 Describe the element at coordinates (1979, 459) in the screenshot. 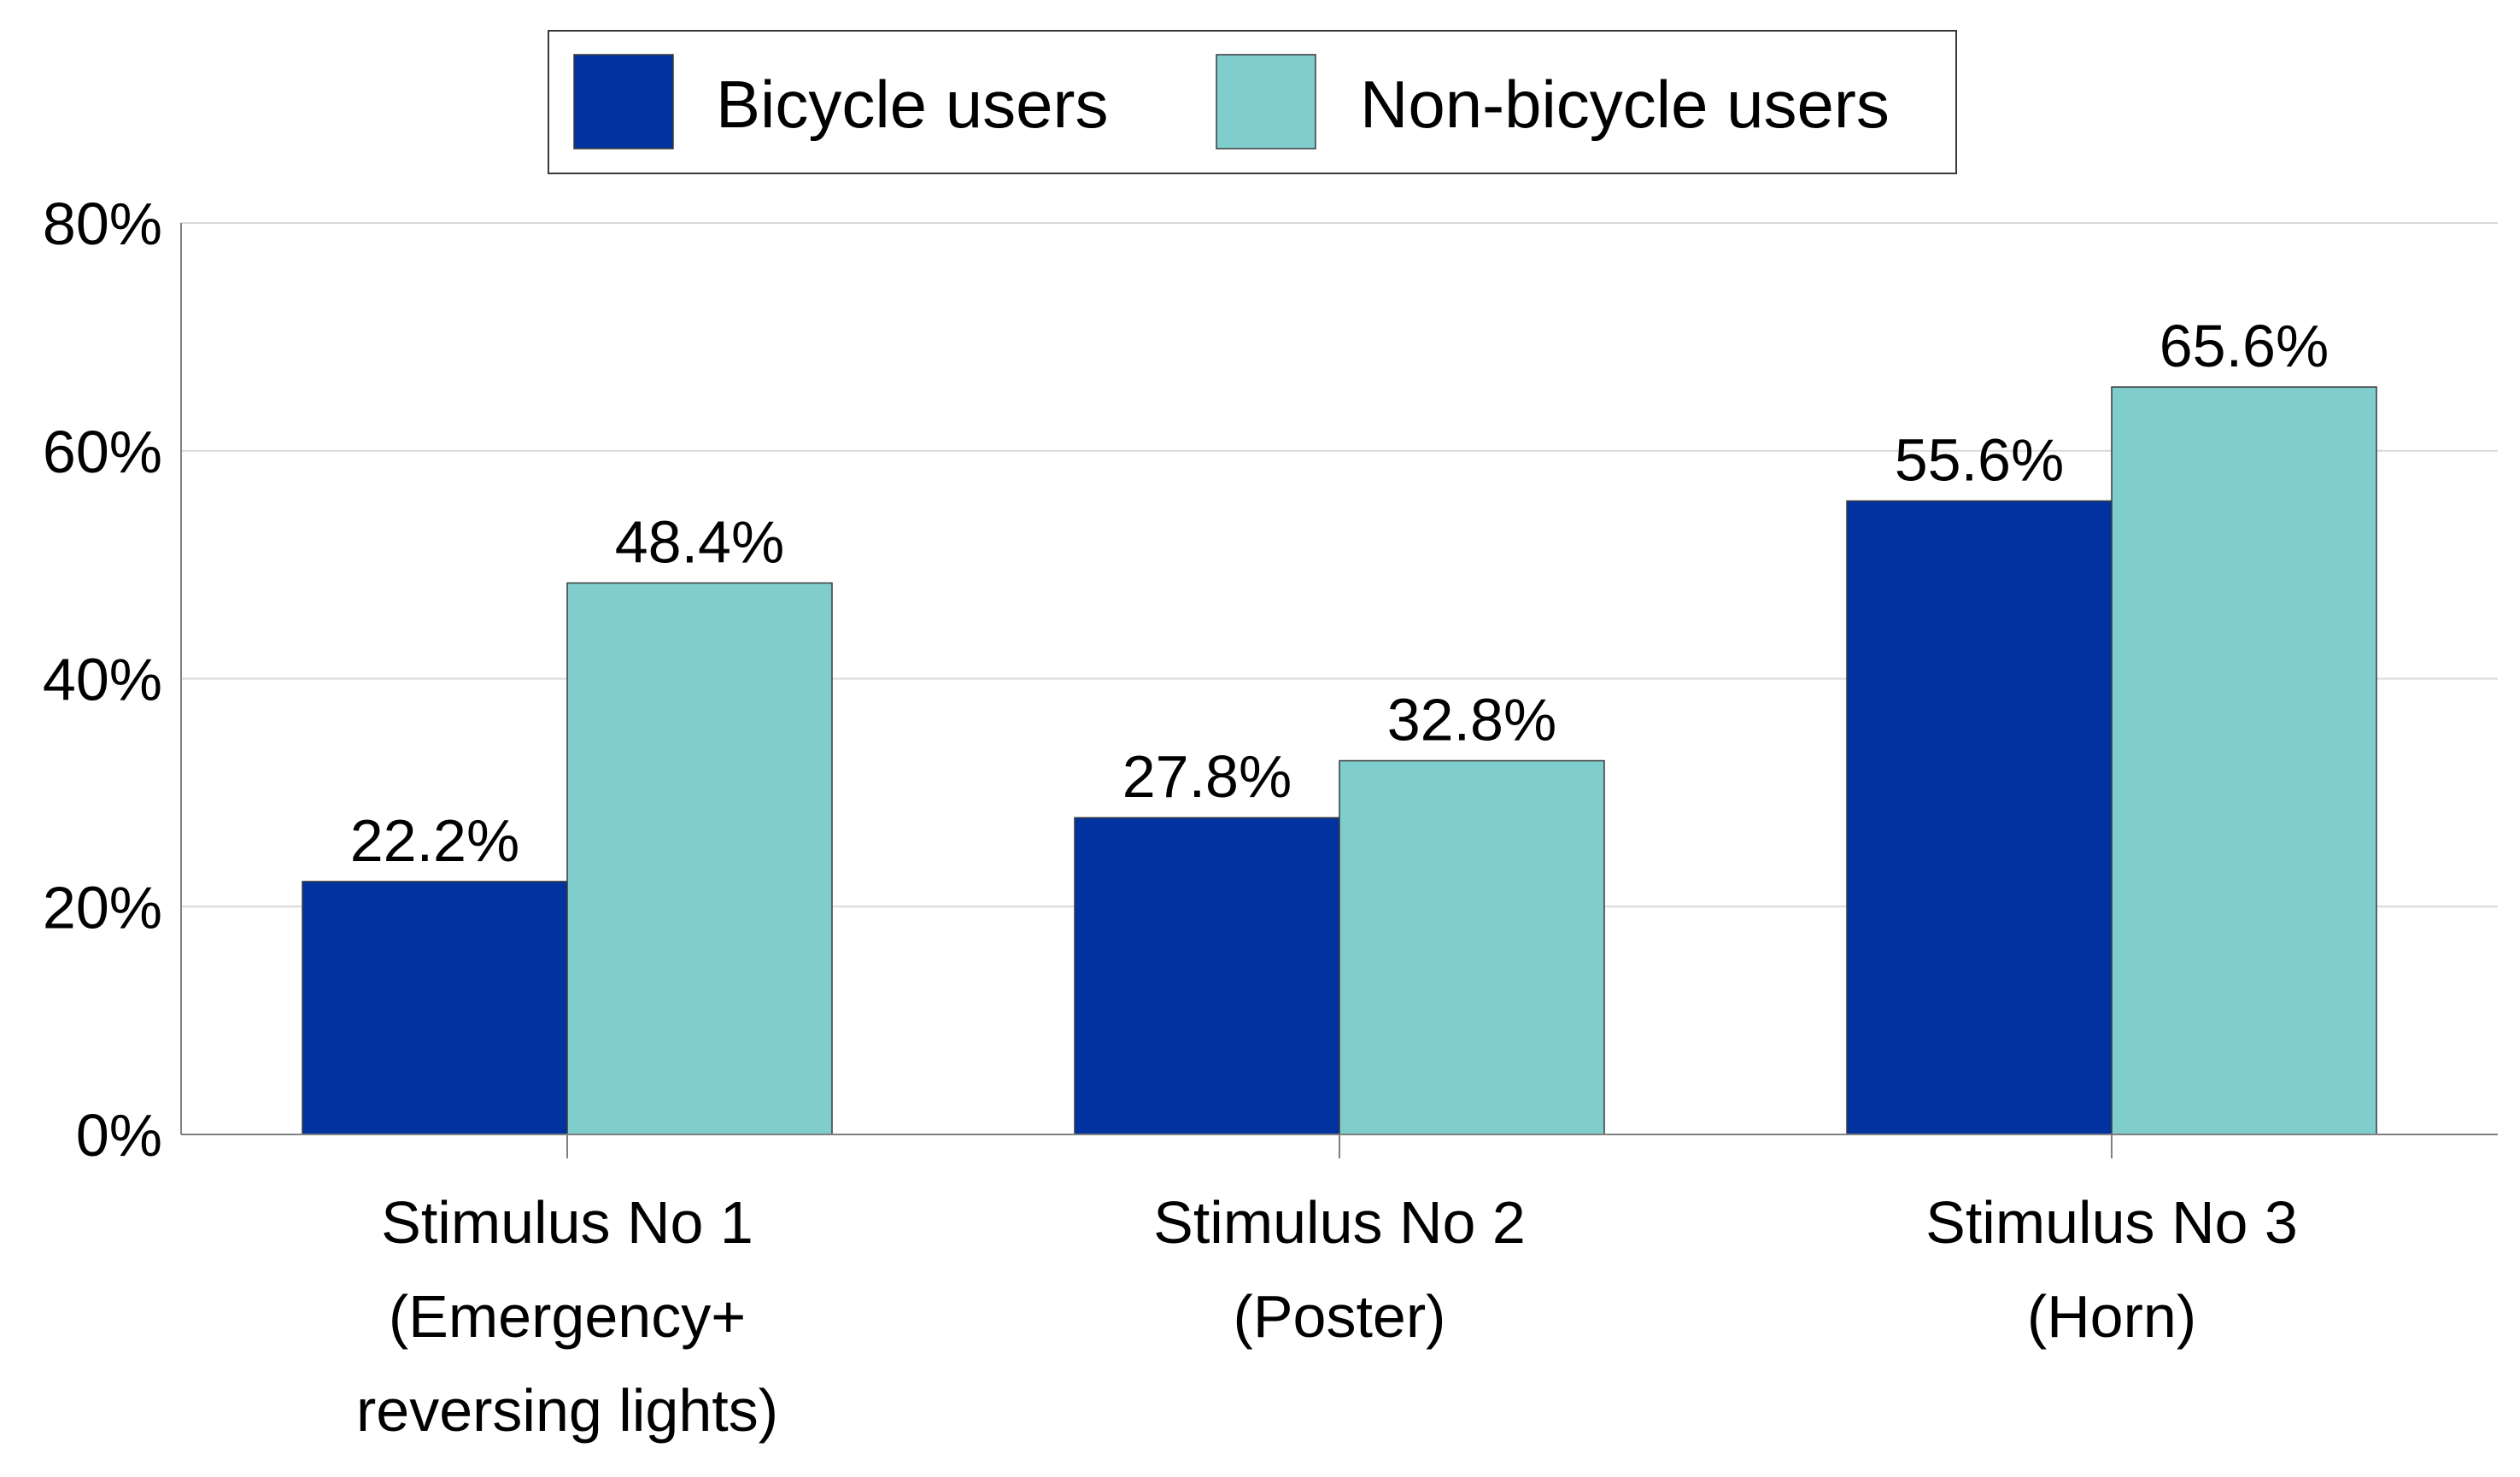

I see `data-label: 55.6%` at that location.